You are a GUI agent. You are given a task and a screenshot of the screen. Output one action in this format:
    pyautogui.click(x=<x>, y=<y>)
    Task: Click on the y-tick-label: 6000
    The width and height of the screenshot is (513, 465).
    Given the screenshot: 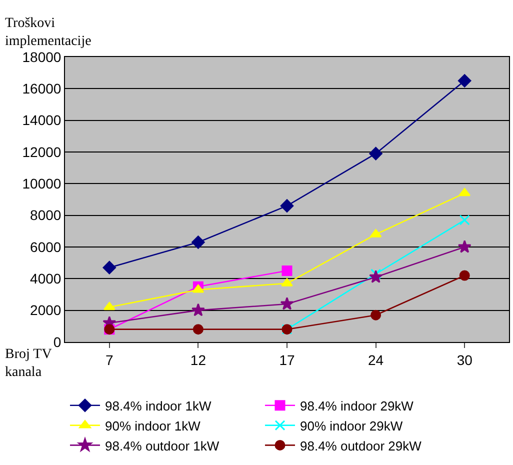 What is the action you would take?
    pyautogui.click(x=46, y=246)
    